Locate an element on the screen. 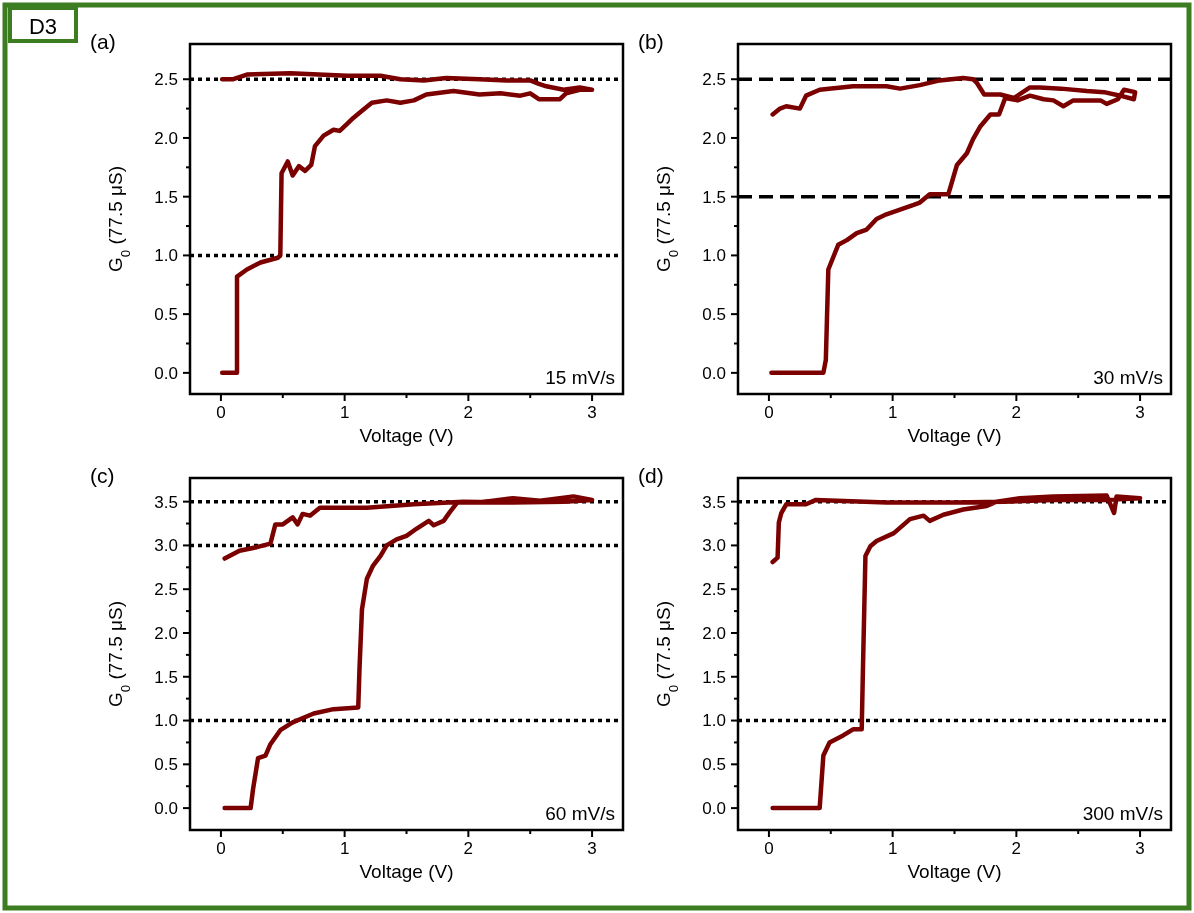  chart-title: (a) is located at coordinates (103, 41).